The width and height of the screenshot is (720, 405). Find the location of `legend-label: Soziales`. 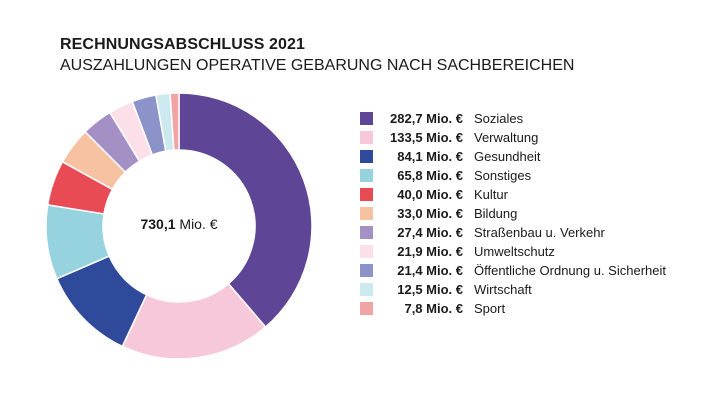

legend-label: Soziales is located at coordinates (499, 118).